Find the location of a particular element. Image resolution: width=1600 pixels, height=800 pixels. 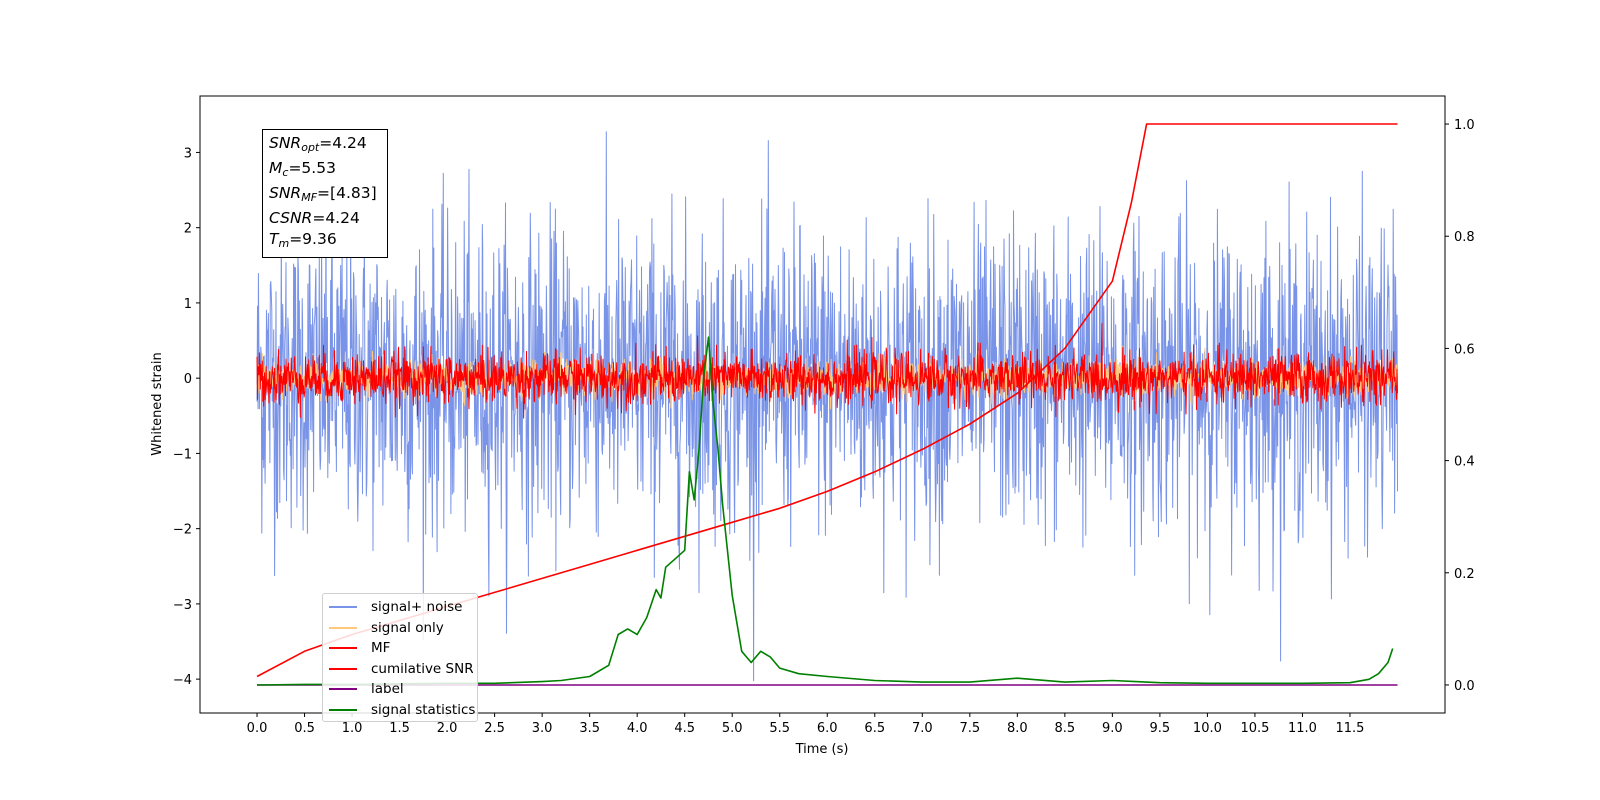

y-left-tick-label: 0 is located at coordinates (188, 379).